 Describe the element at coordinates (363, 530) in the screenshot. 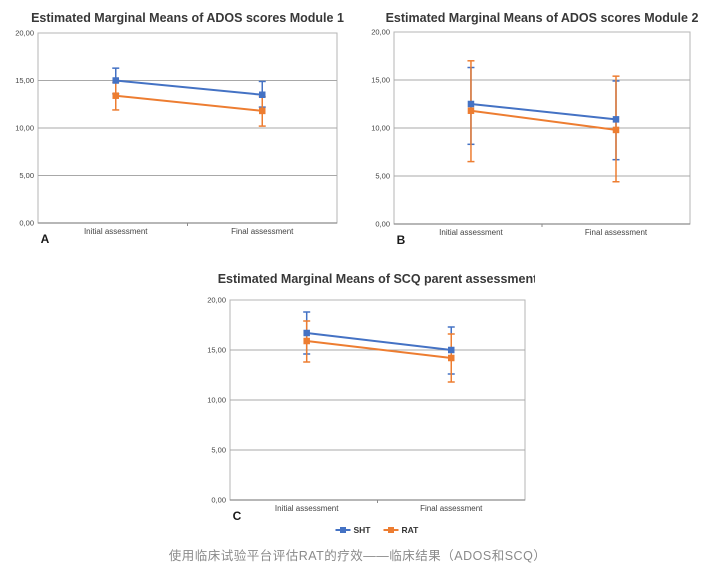

I see `legend-label: SHT` at that location.